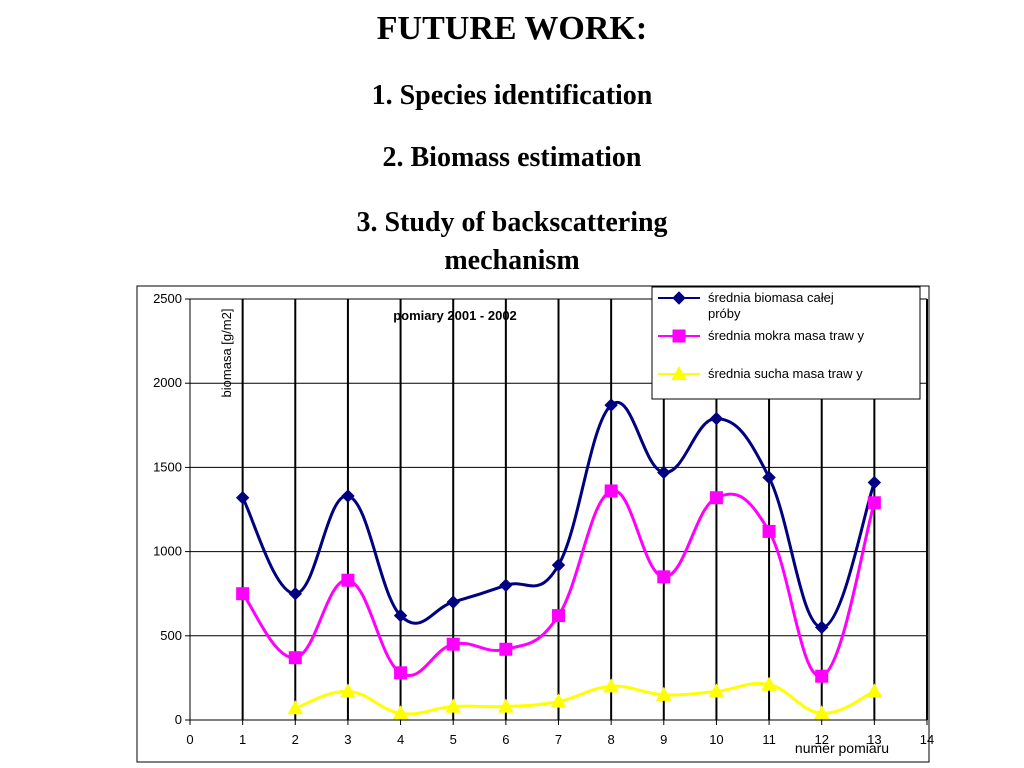 This screenshot has height=768, width=1024. Describe the element at coordinates (512, 260) in the screenshot. I see `future-work-item-3-line-2: mechanism` at that location.